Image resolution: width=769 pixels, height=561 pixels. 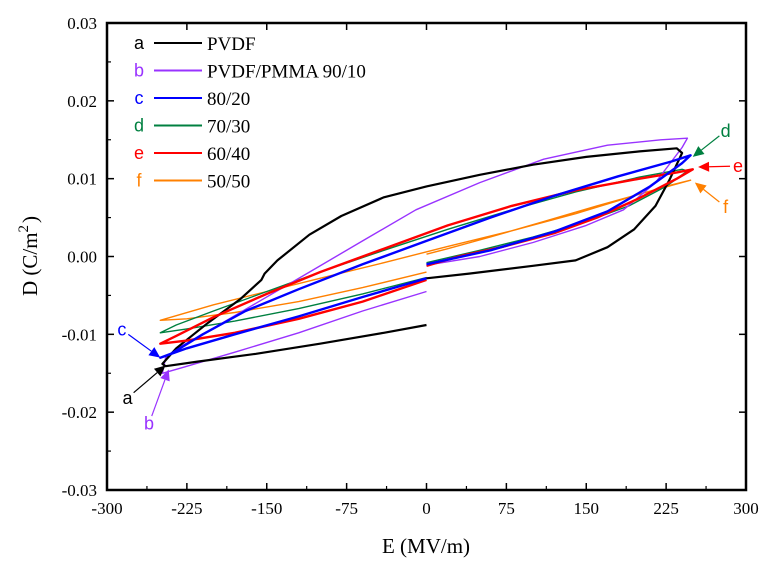 What do you see at coordinates (426, 546) in the screenshot?
I see `x-axis-title: E (MV/m)` at bounding box center [426, 546].